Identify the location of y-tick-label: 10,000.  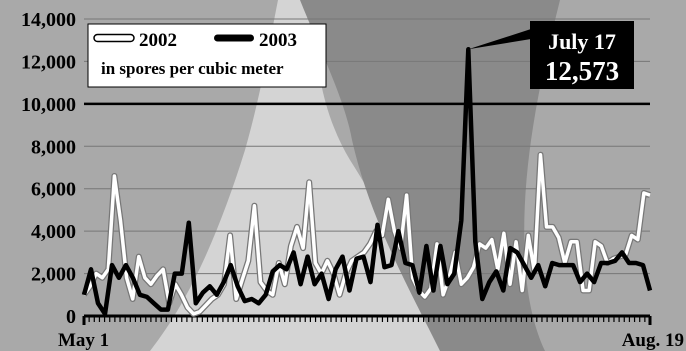
(48, 105).